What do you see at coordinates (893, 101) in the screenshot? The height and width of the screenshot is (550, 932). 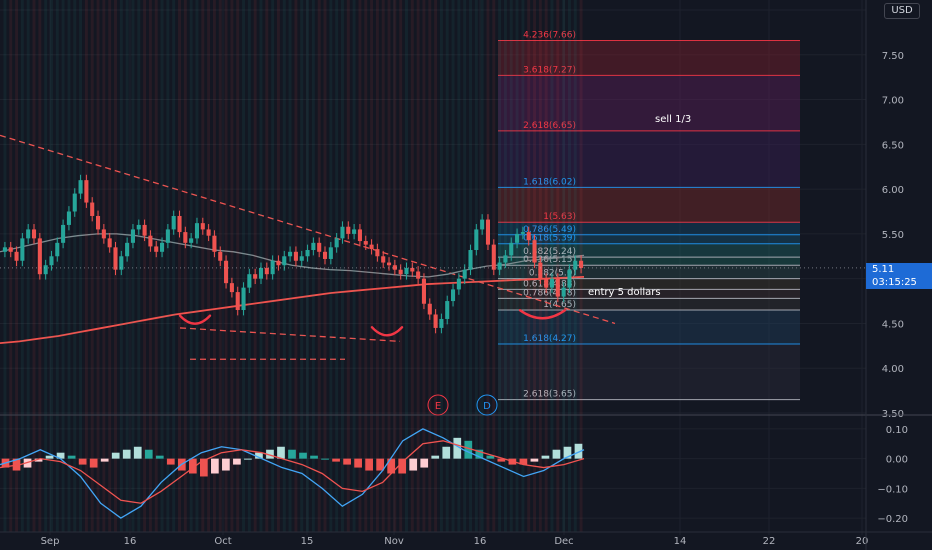 I see `y-tick-label: 7.00` at bounding box center [893, 101].